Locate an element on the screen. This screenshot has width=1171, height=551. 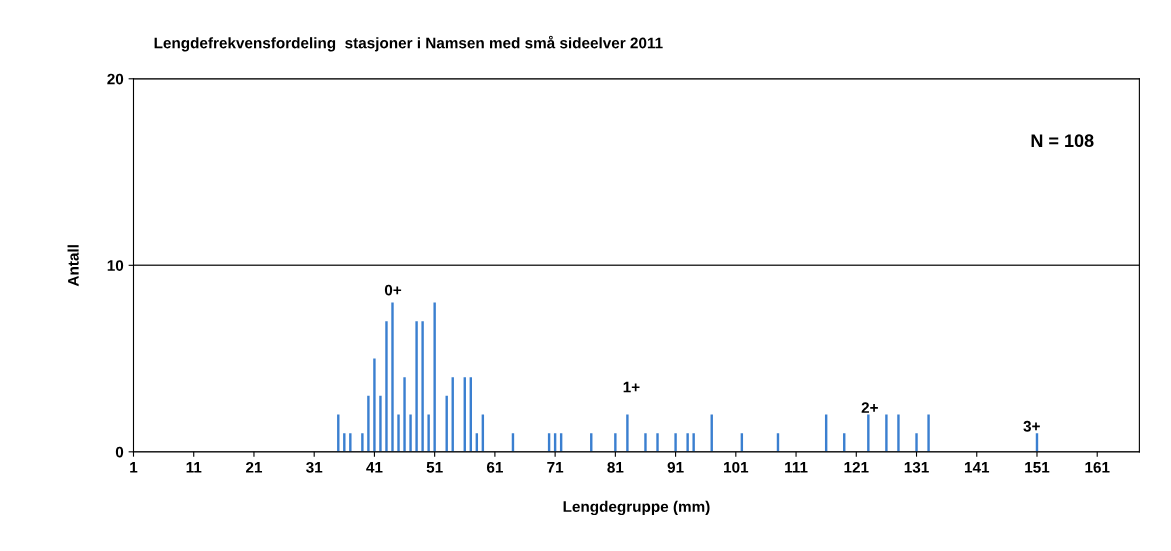
y-tick-label: 10 is located at coordinates (115, 265).